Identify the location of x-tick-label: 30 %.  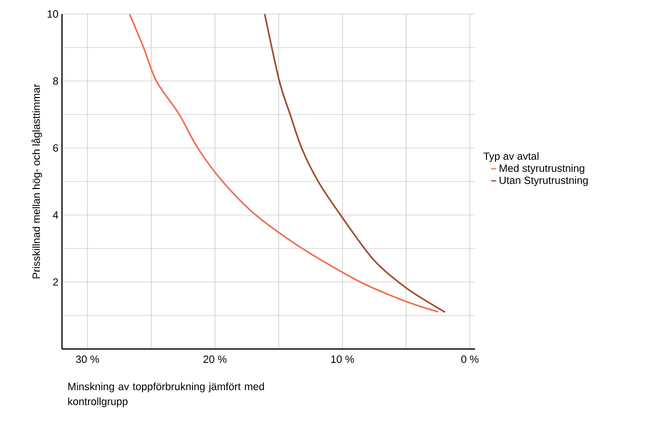
(88, 359).